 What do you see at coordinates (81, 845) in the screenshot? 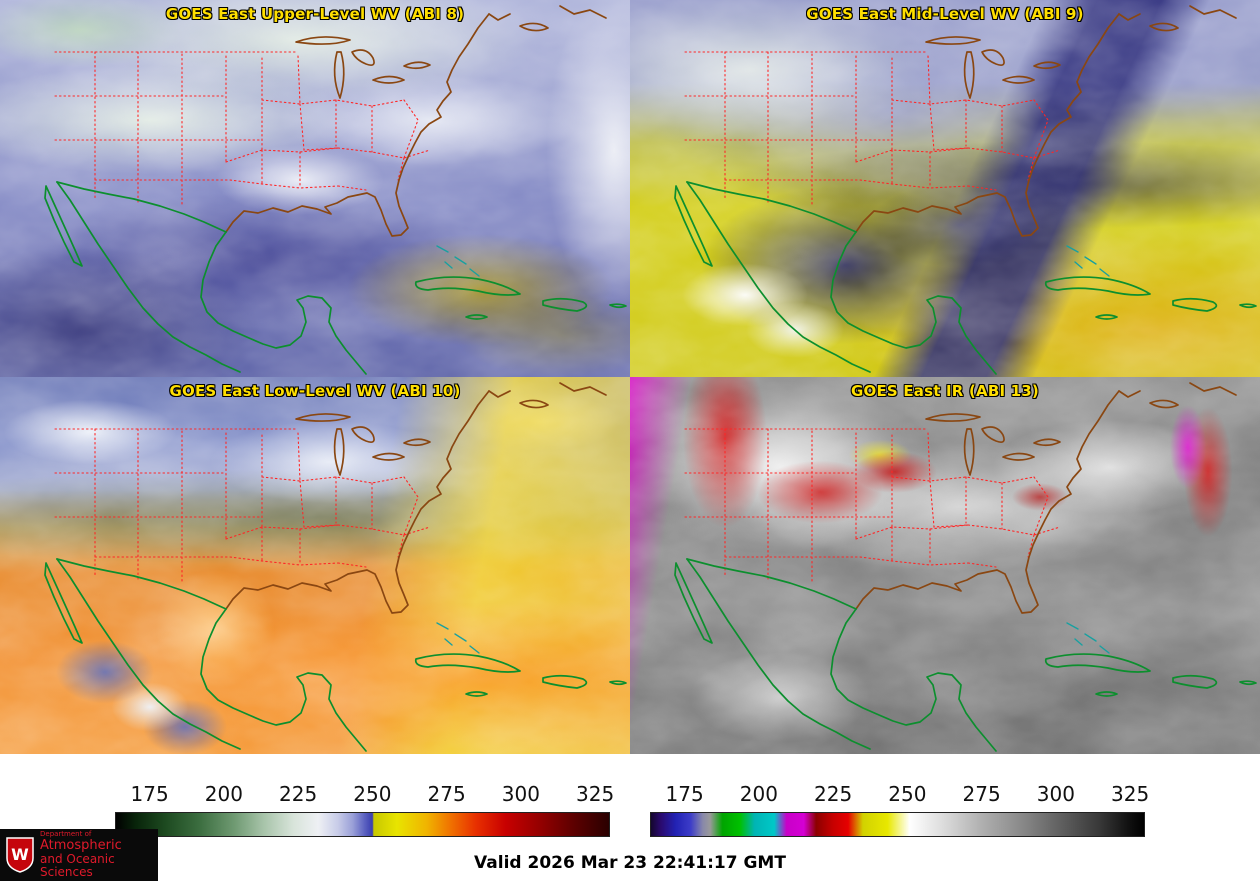
I see `logo-line-1: Atmospheric` at bounding box center [81, 845].